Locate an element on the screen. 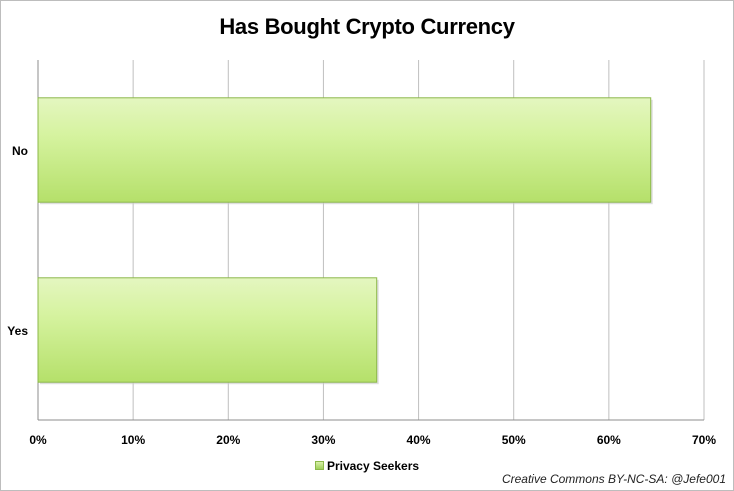  chart-title: Has Bought Crypto Currency is located at coordinates (367, 26).